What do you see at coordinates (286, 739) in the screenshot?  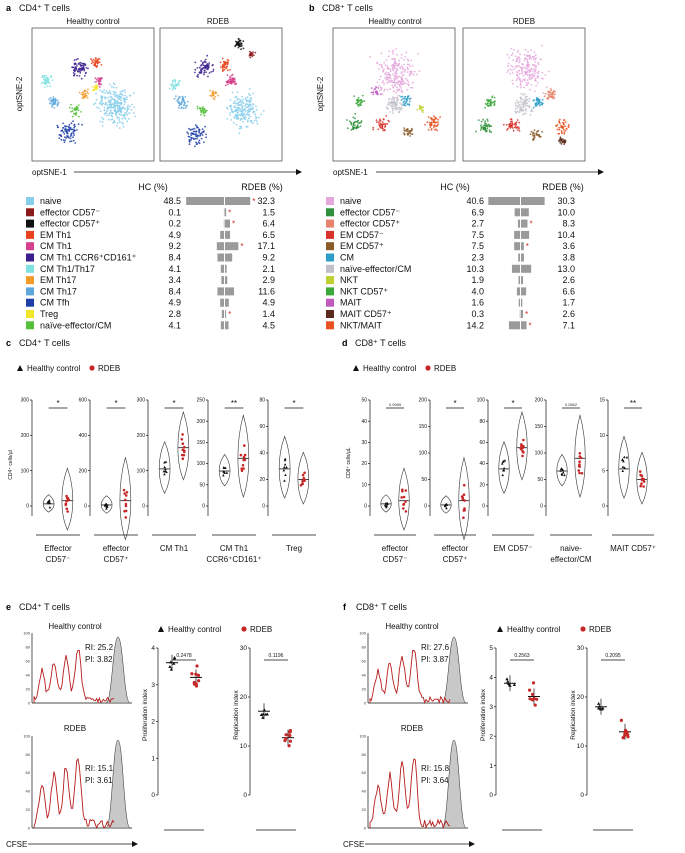 I see `panel_e-repl-rdeb-point` at bounding box center [286, 739].